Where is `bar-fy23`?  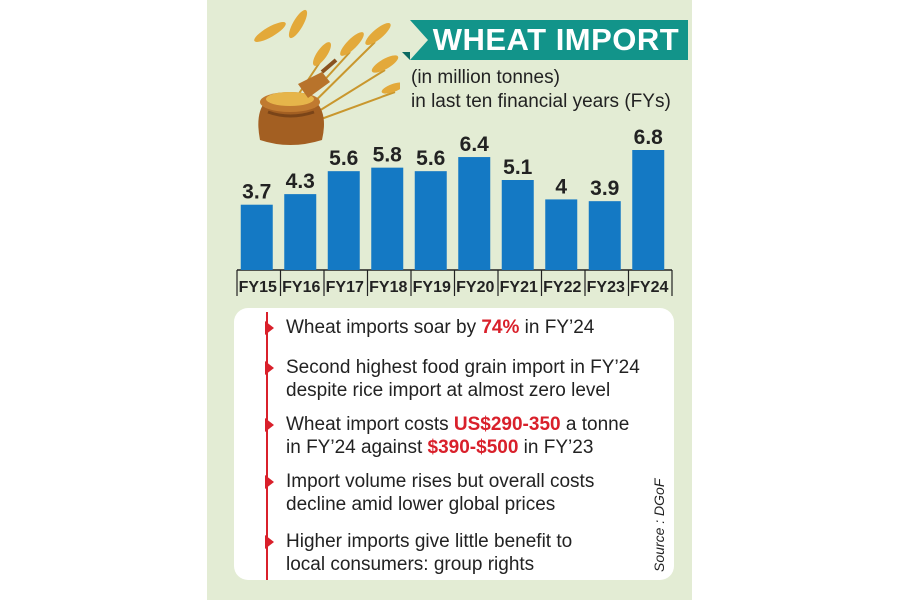
bar-fy23 is located at coordinates (604, 235).